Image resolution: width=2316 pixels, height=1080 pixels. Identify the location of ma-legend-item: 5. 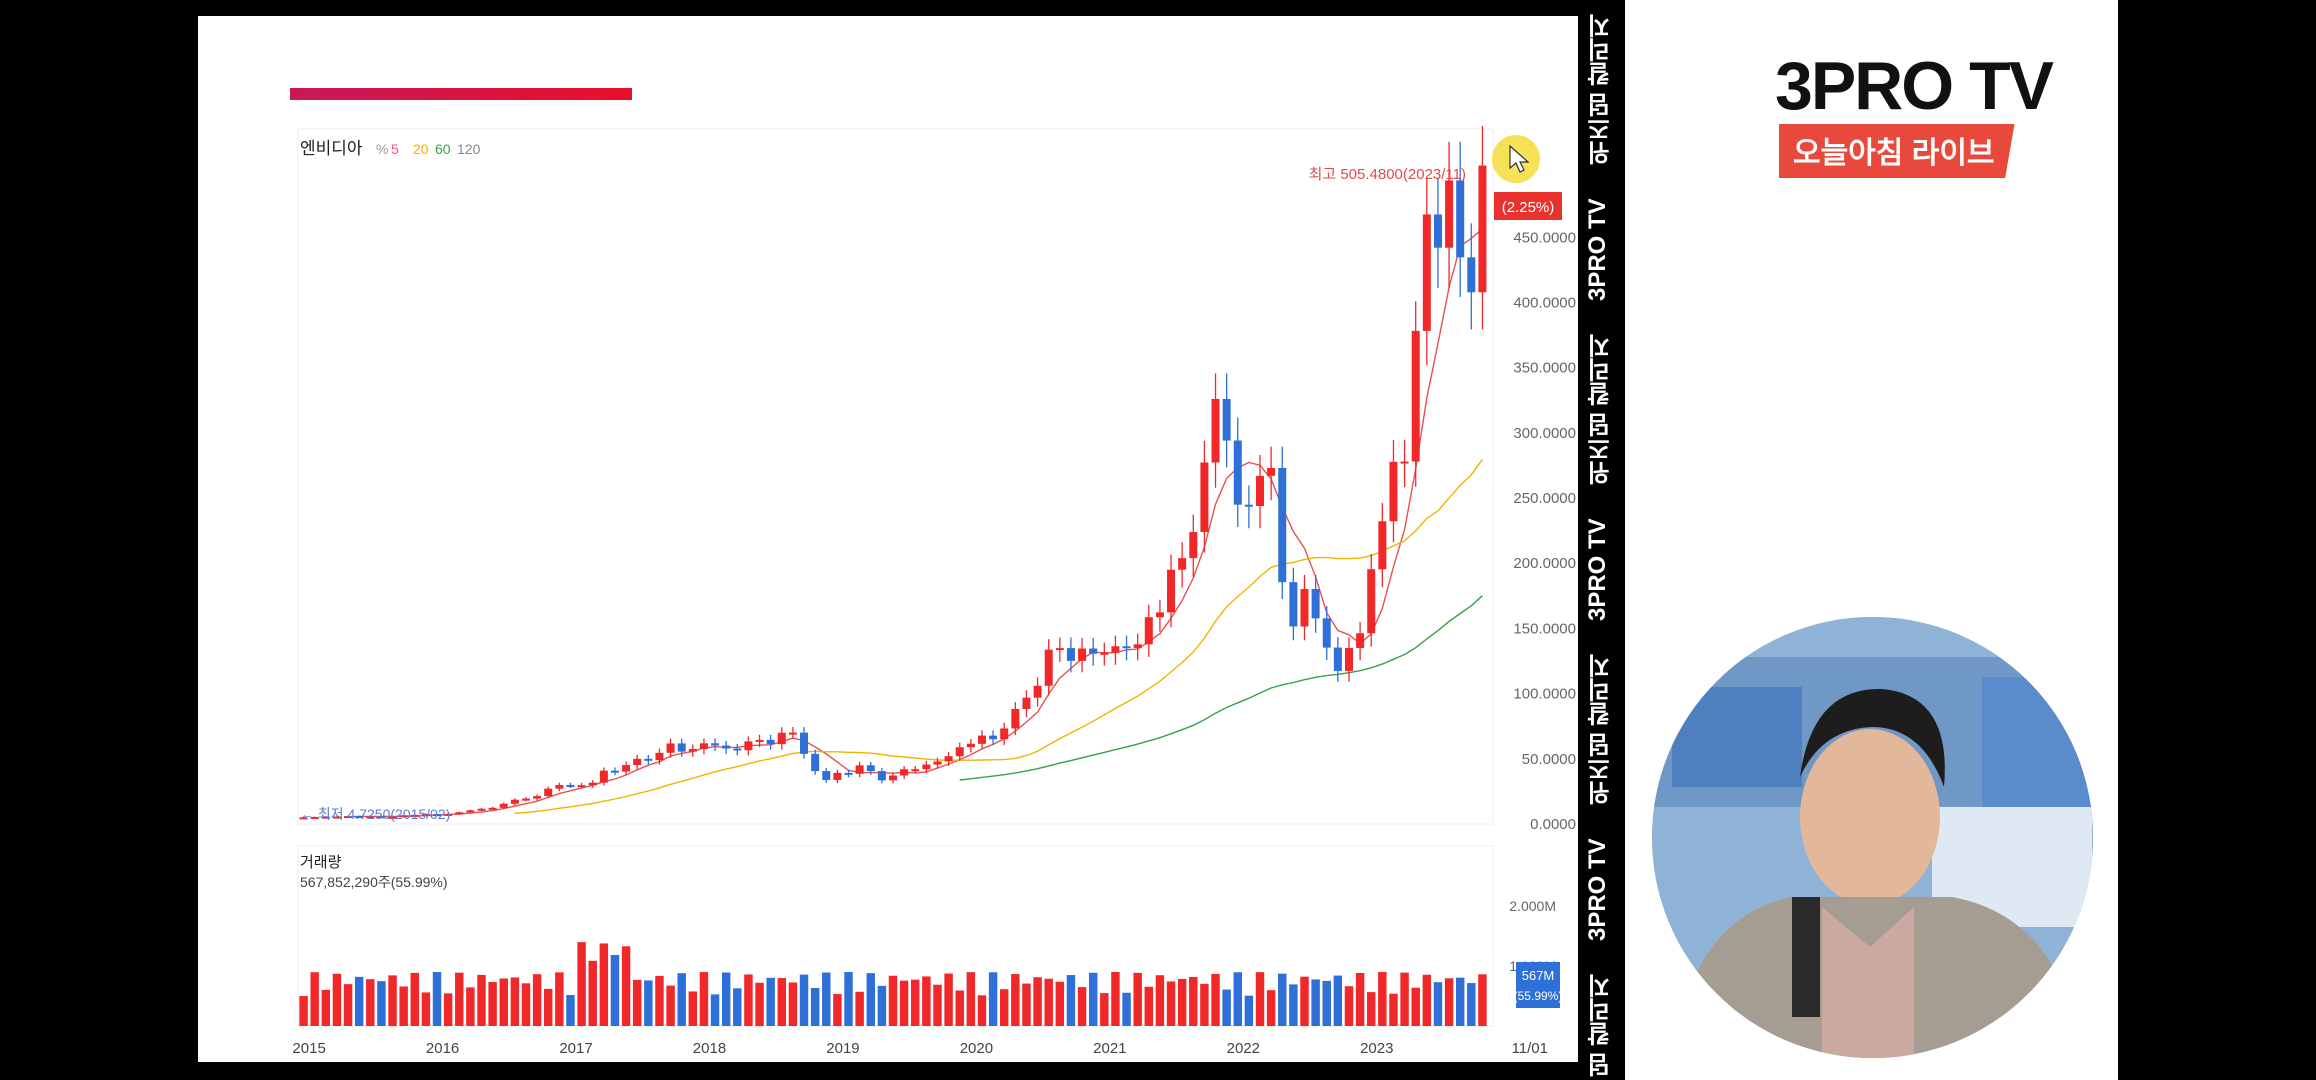
(395, 149).